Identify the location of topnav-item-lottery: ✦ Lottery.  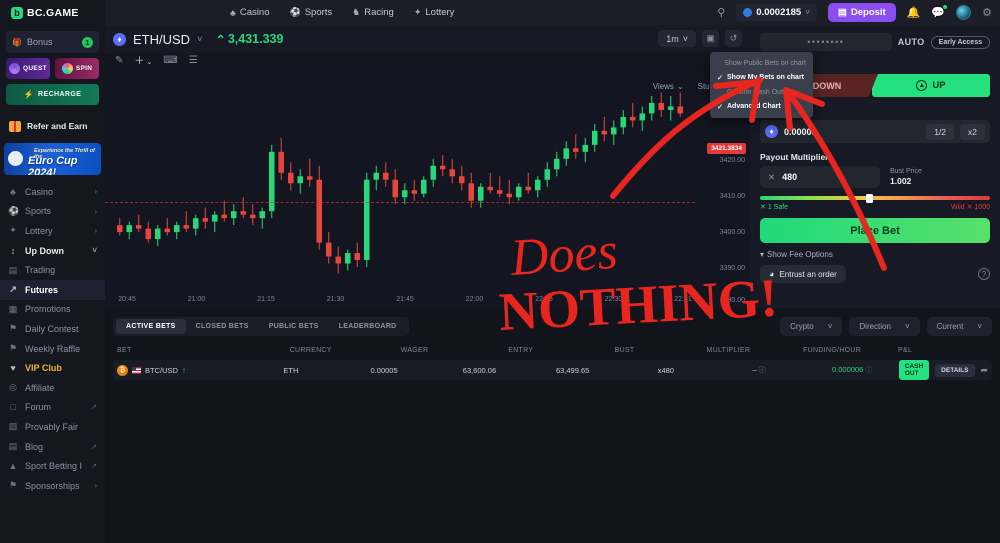
(434, 12).